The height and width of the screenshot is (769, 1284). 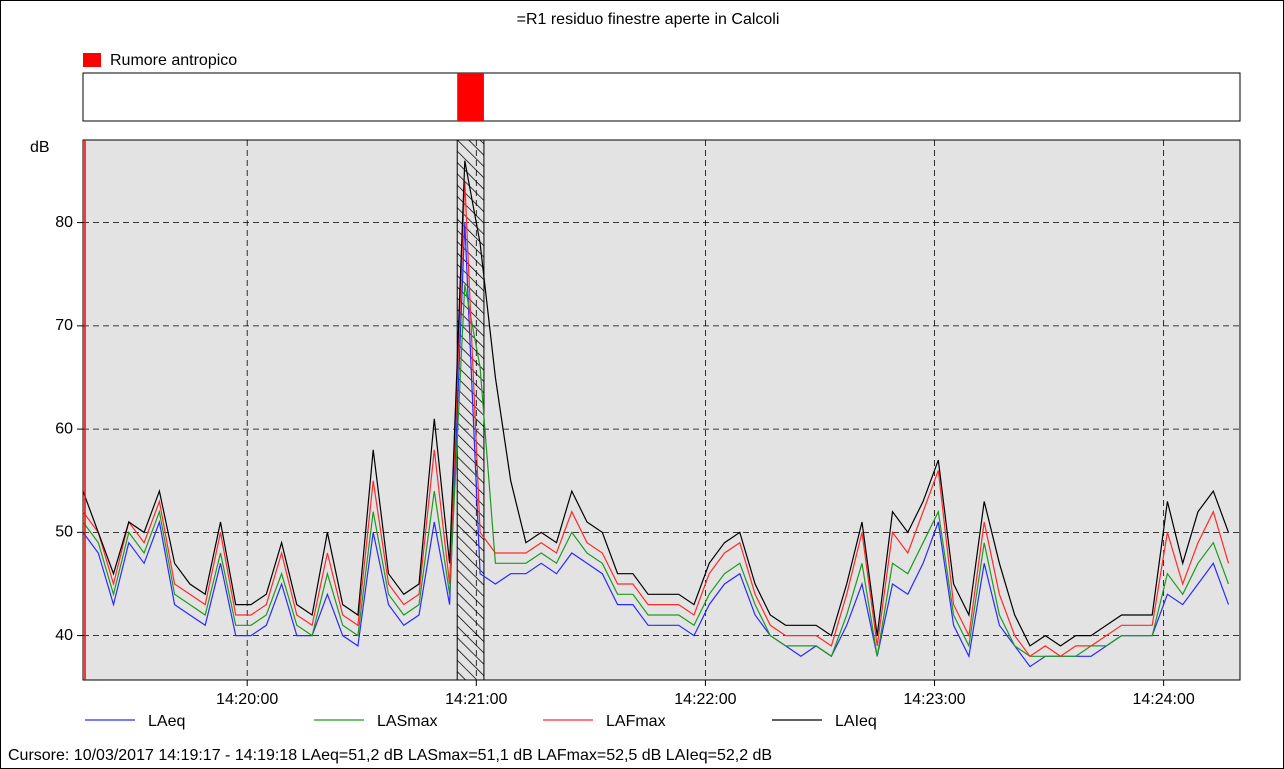 What do you see at coordinates (1163, 699) in the screenshot?
I see `x-tick-label: 14:24:00` at bounding box center [1163, 699].